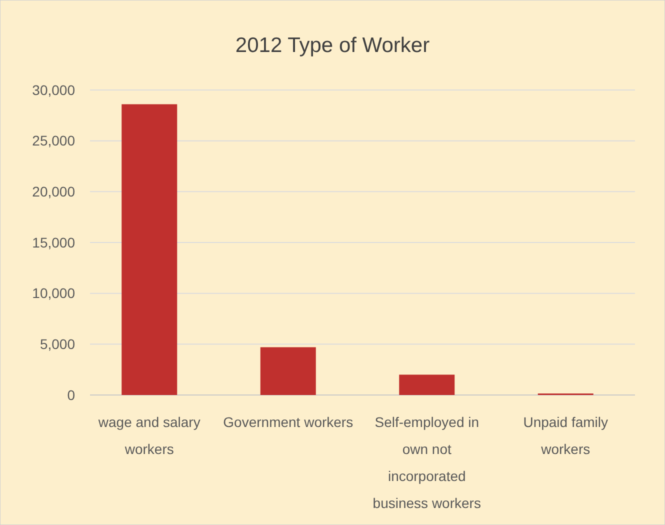  I want to click on x-tick-label: Unpaid family workers, so click(565, 435).